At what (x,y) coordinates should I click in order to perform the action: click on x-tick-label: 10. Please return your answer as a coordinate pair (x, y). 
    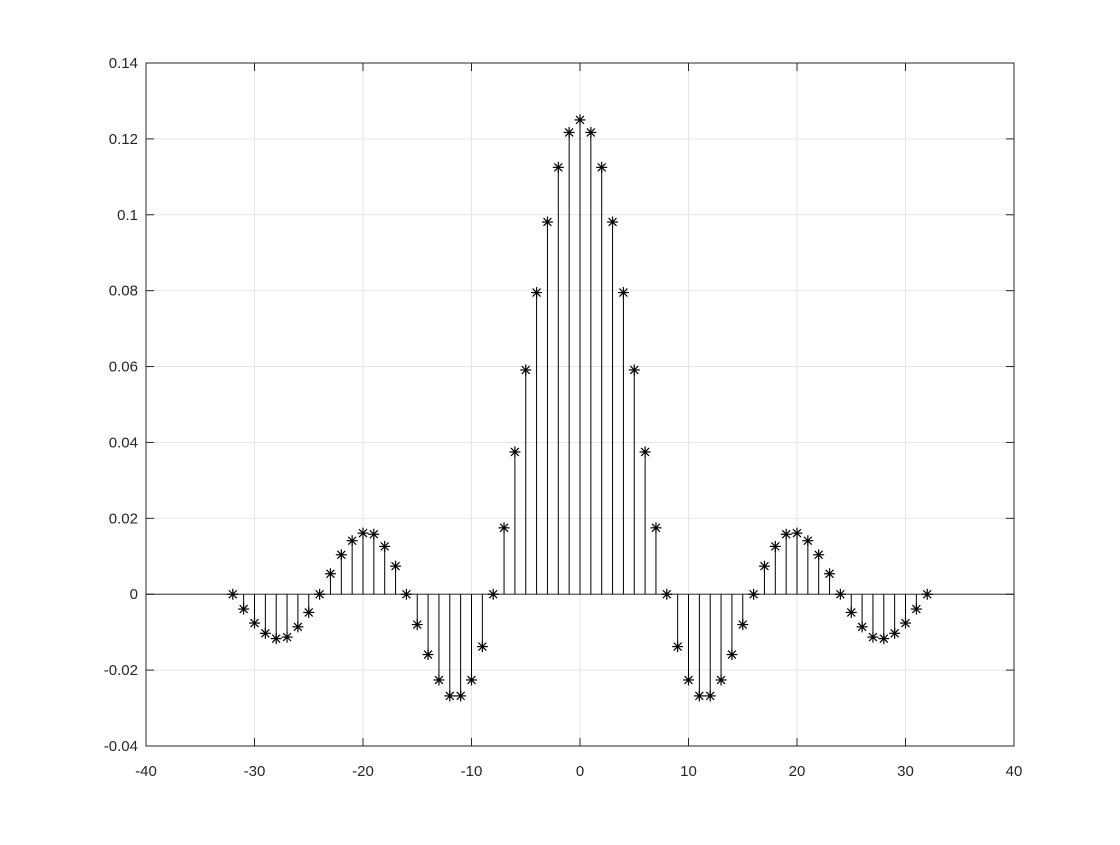
    Looking at the image, I should click on (688, 771).